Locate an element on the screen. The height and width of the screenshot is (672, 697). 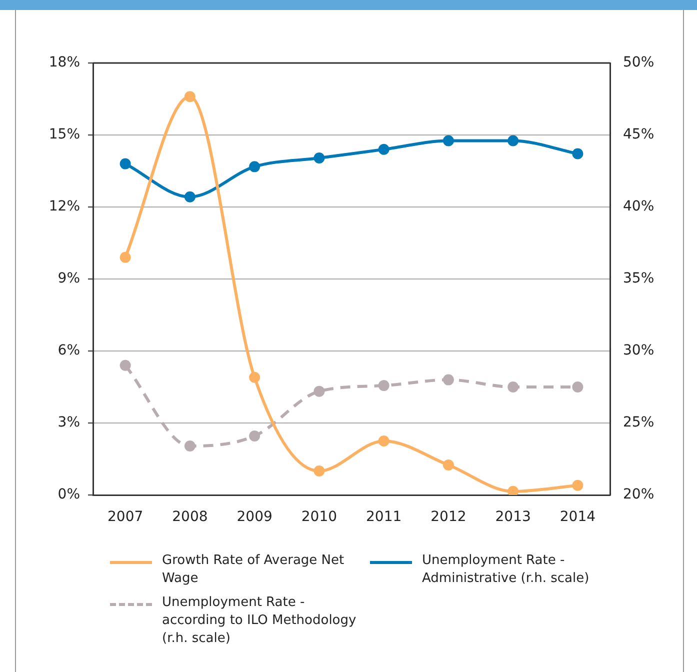
legend-label: Growth Rate of Average Net Wage is located at coordinates (254, 570).